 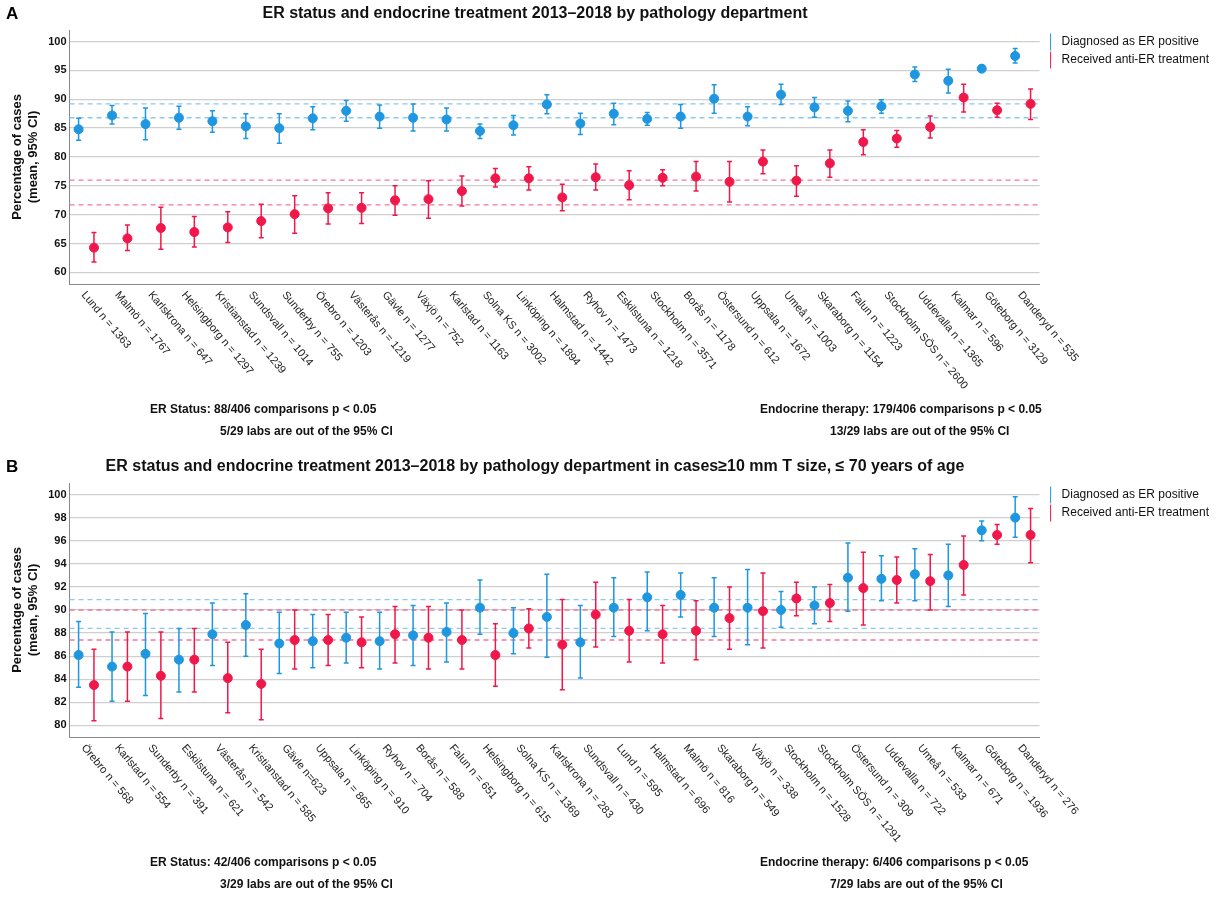 What do you see at coordinates (306, 884) in the screenshot?
I see `text: 3/29 labs are out of the 95% CI` at bounding box center [306, 884].